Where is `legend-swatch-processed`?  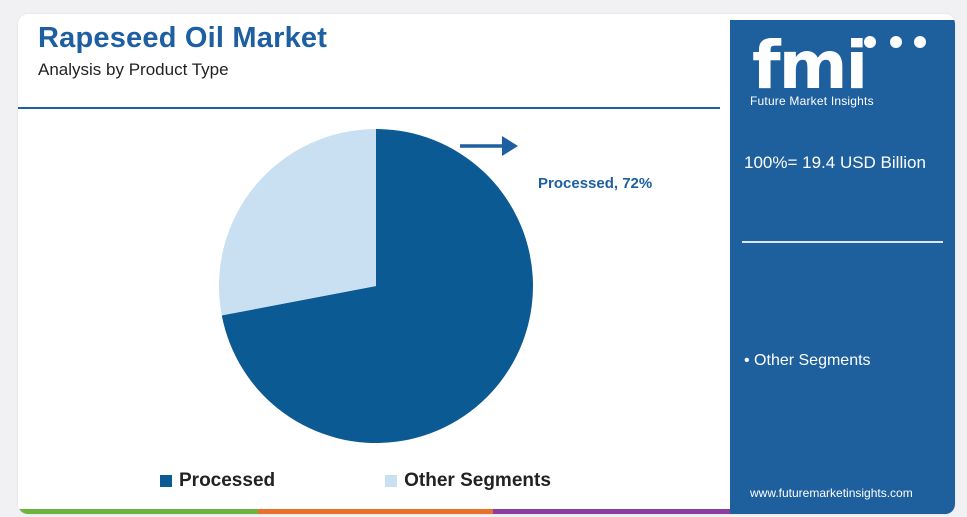 legend-swatch-processed is located at coordinates (166, 481).